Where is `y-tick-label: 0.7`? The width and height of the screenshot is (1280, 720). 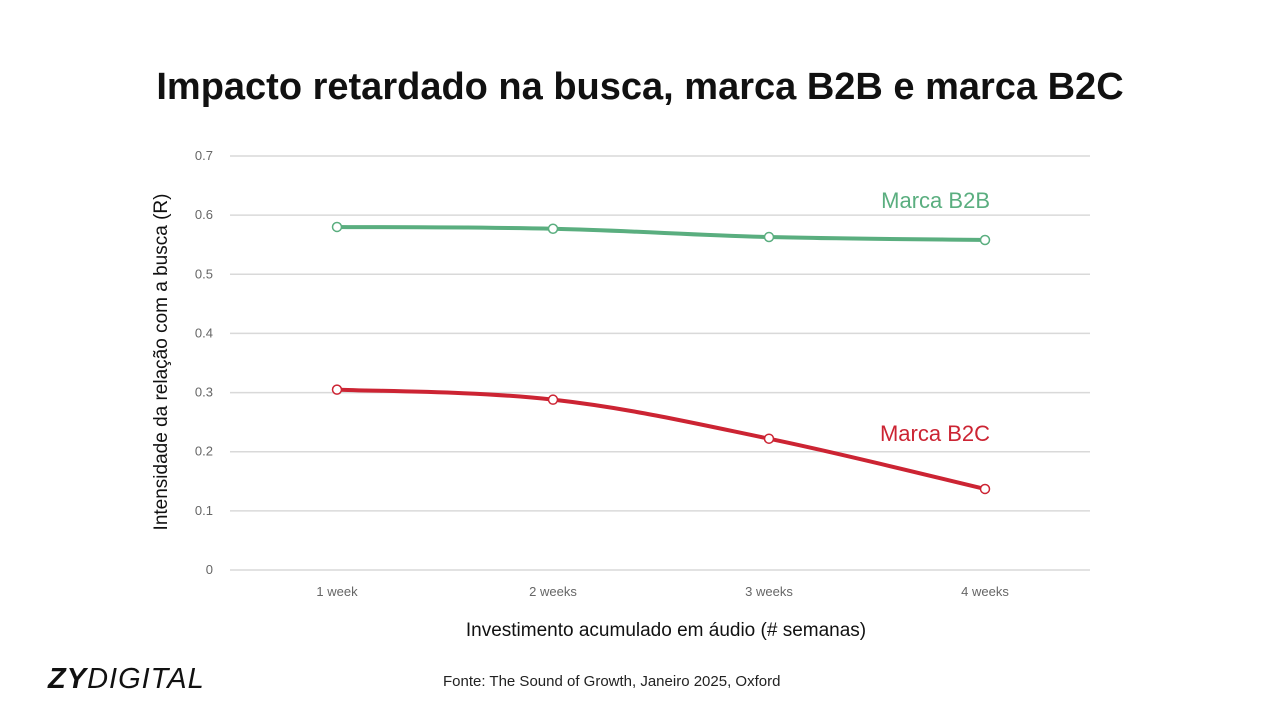 y-tick-label: 0.7 is located at coordinates (204, 155).